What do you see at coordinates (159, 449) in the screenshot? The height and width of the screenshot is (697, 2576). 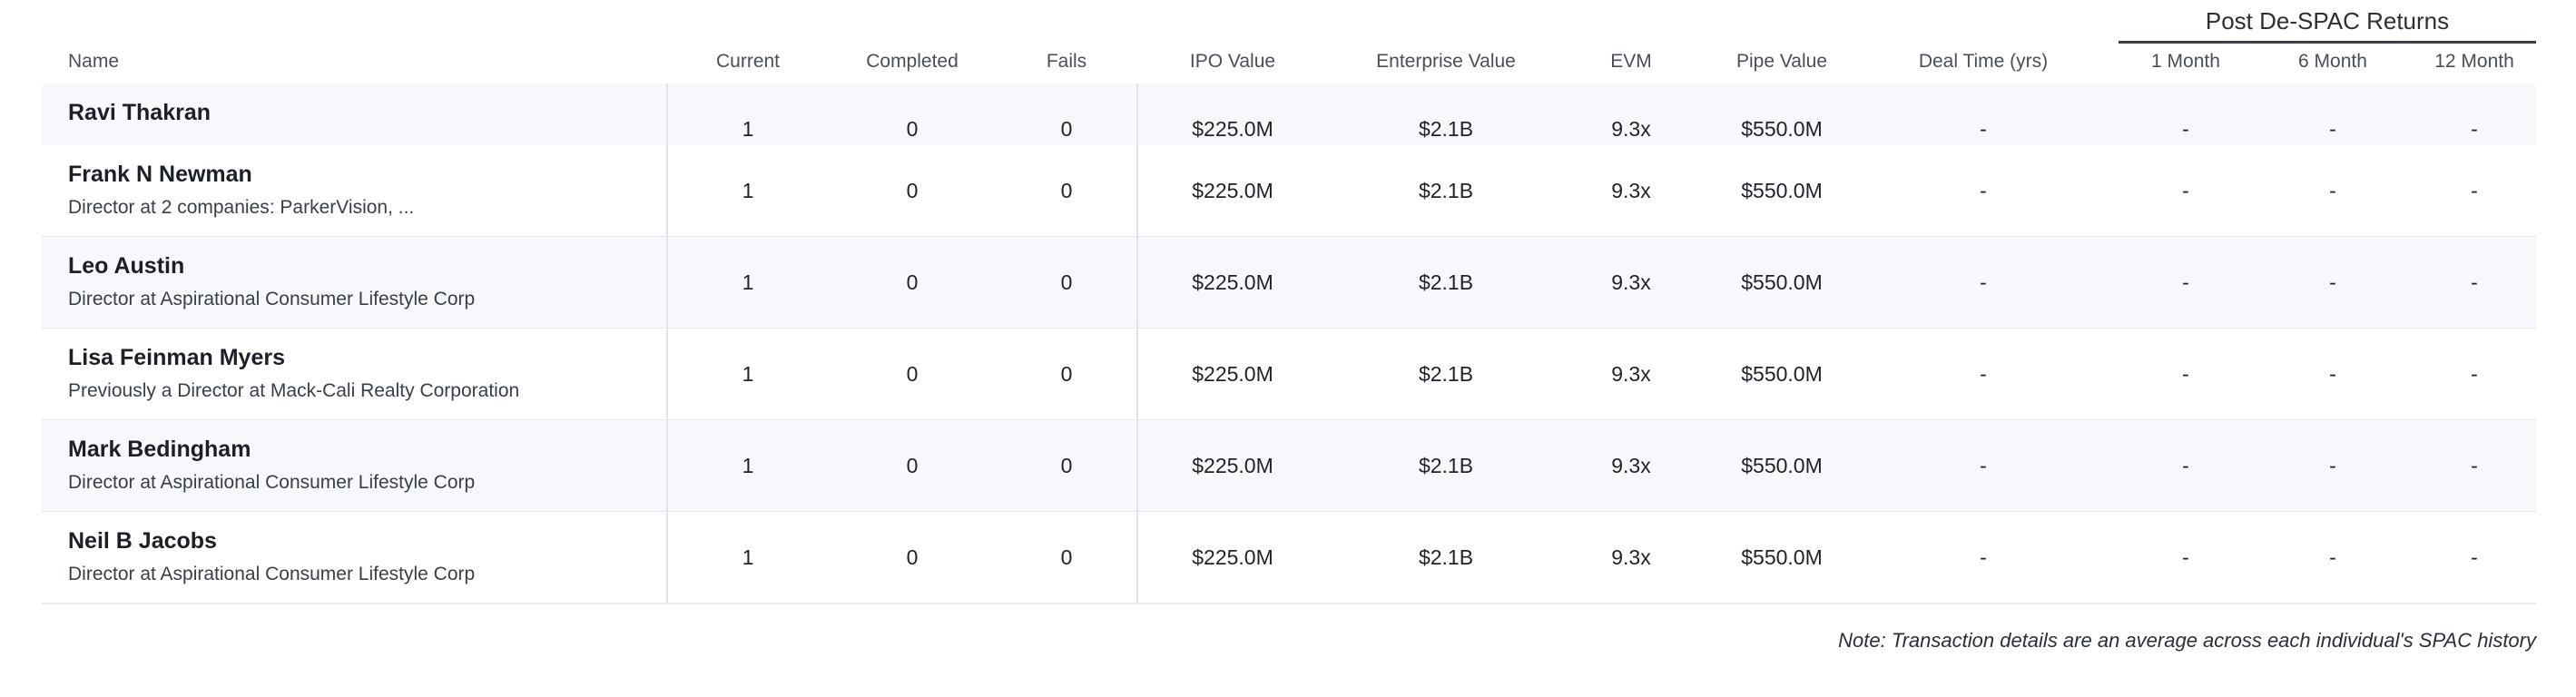 I see `person-name: Mark Bedingham` at bounding box center [159, 449].